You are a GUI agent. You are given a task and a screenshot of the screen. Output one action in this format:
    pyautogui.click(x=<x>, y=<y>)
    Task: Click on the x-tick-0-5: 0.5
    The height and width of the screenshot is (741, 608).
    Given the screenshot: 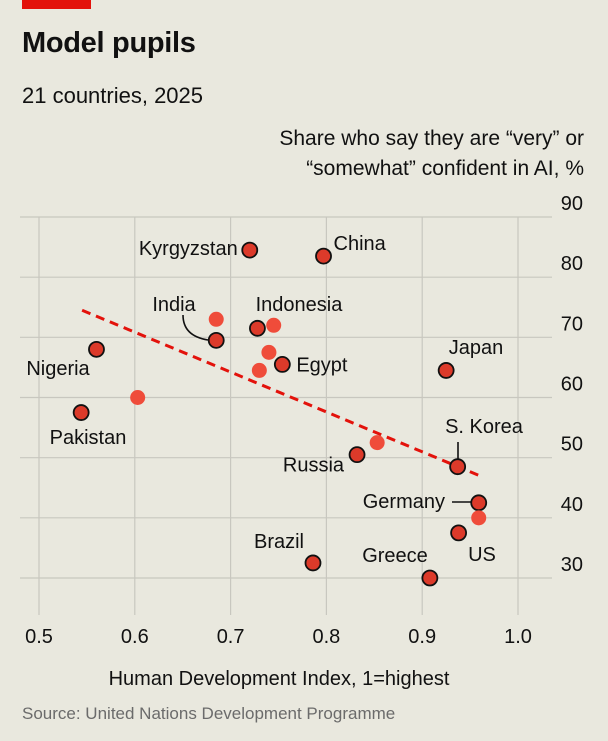 What is the action you would take?
    pyautogui.click(x=39, y=637)
    